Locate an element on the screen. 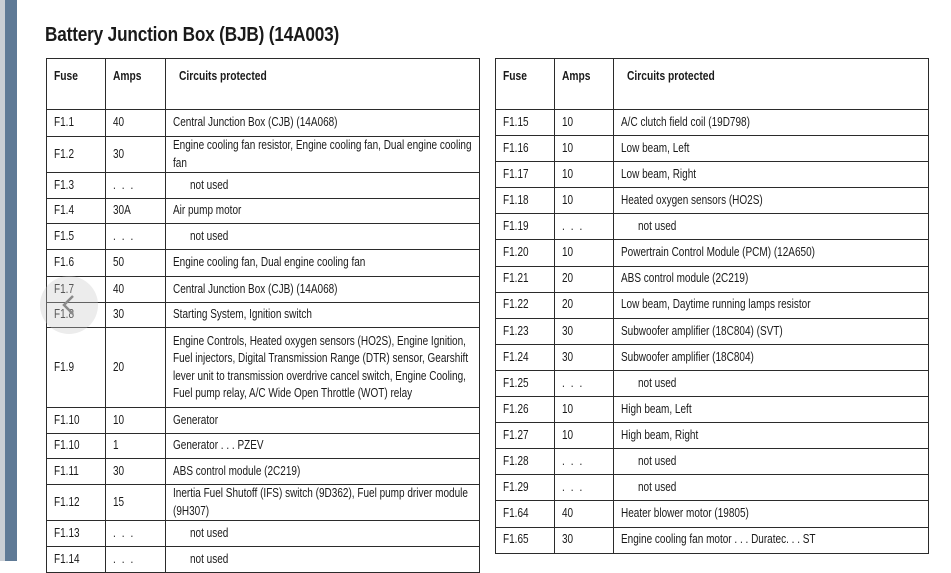 The width and height of the screenshot is (951, 573). cell-fuse: F1.18 is located at coordinates (525, 201).